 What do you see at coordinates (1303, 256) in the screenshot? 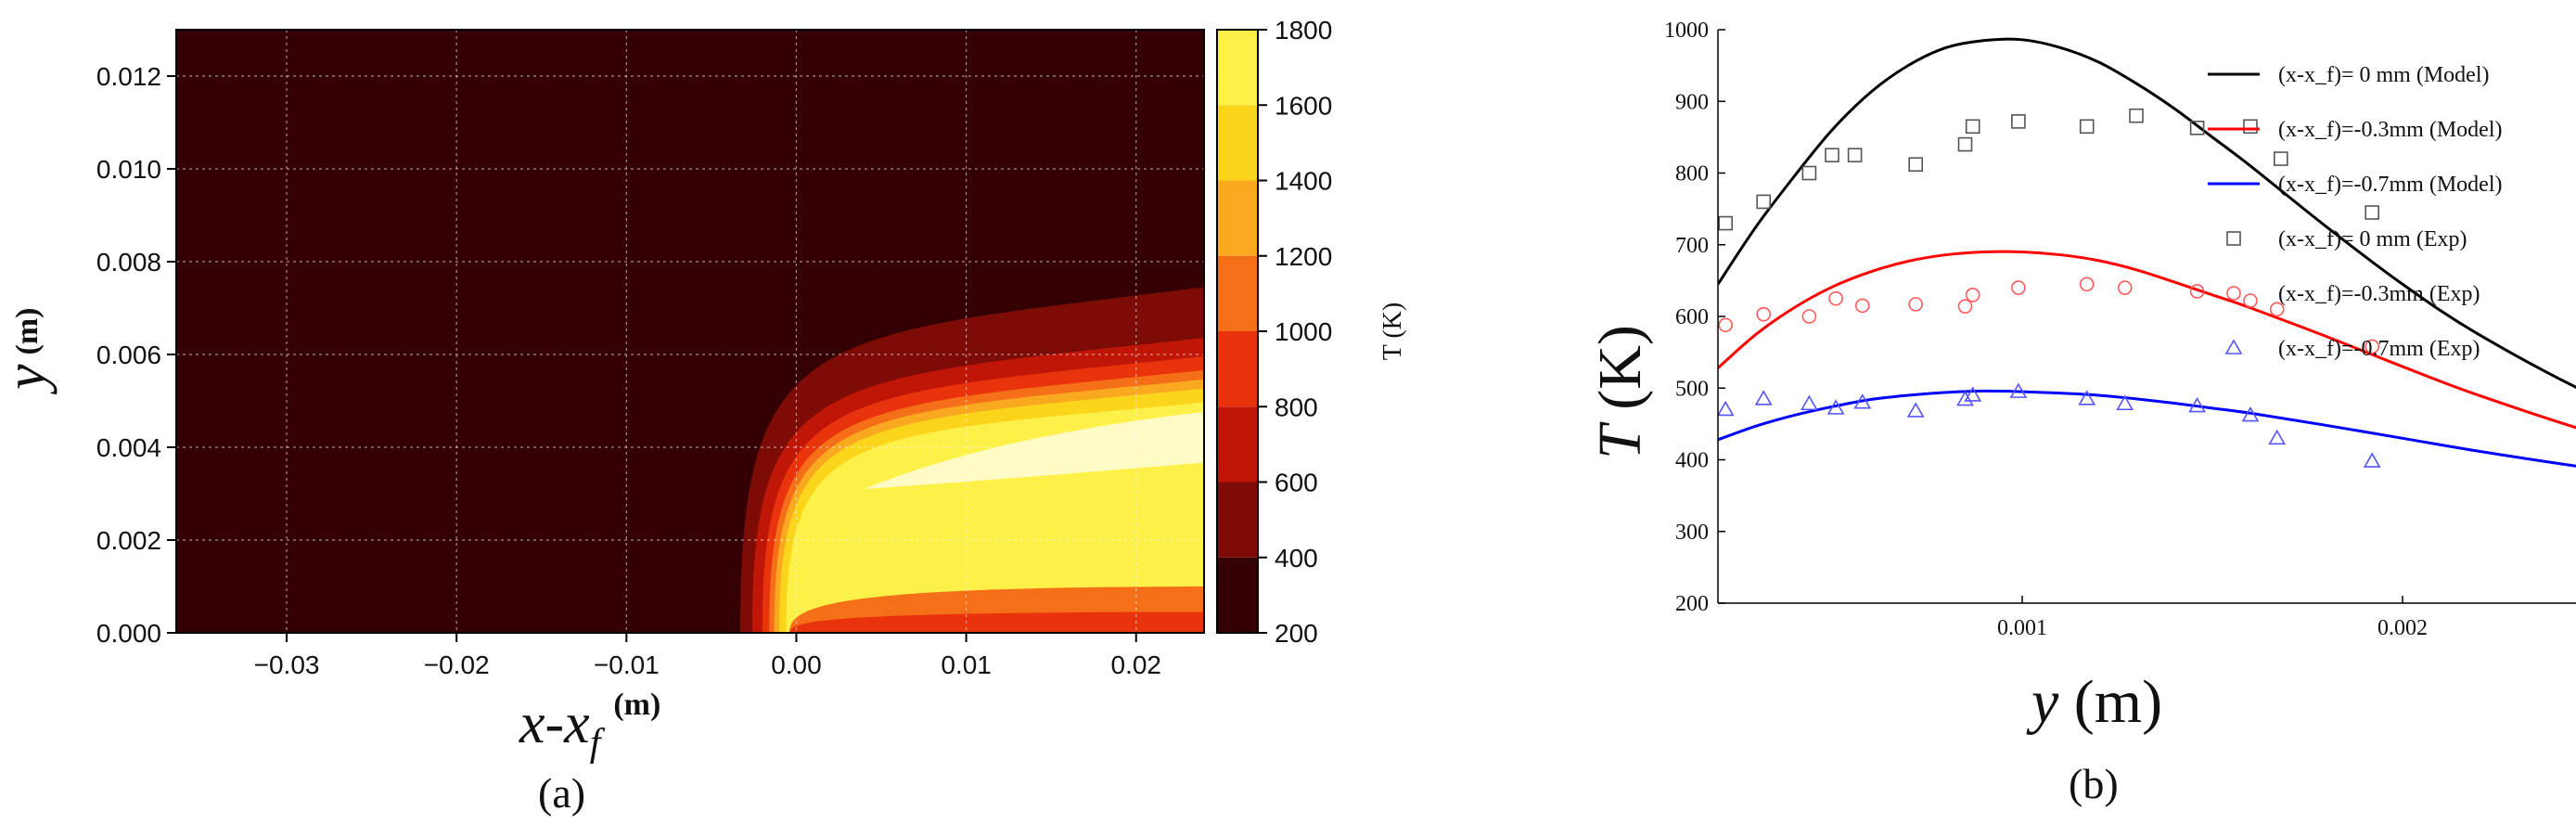
I see `colorbar-tick-label: 1200` at bounding box center [1303, 256].